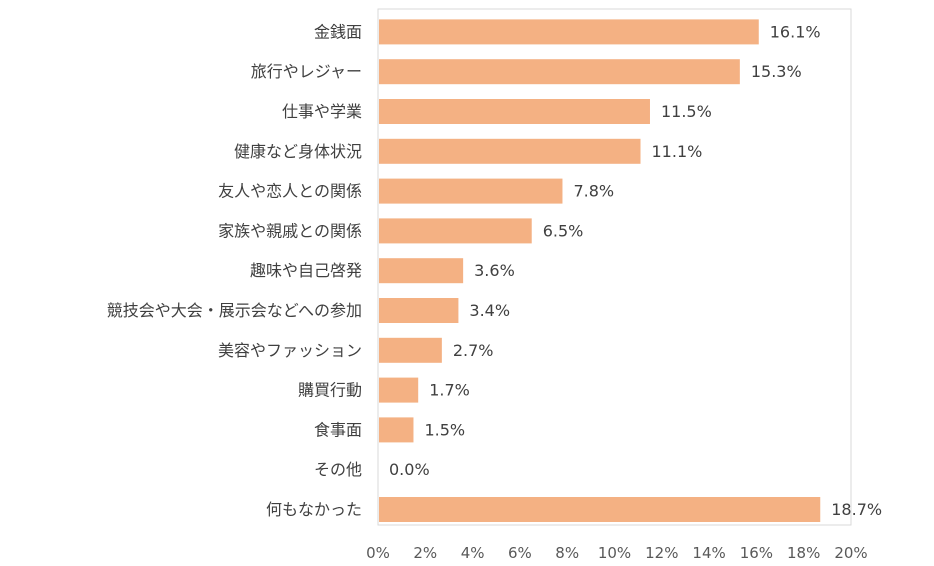 The image size is (934, 566). I want to click on category-label: 食事面, so click(338, 429).